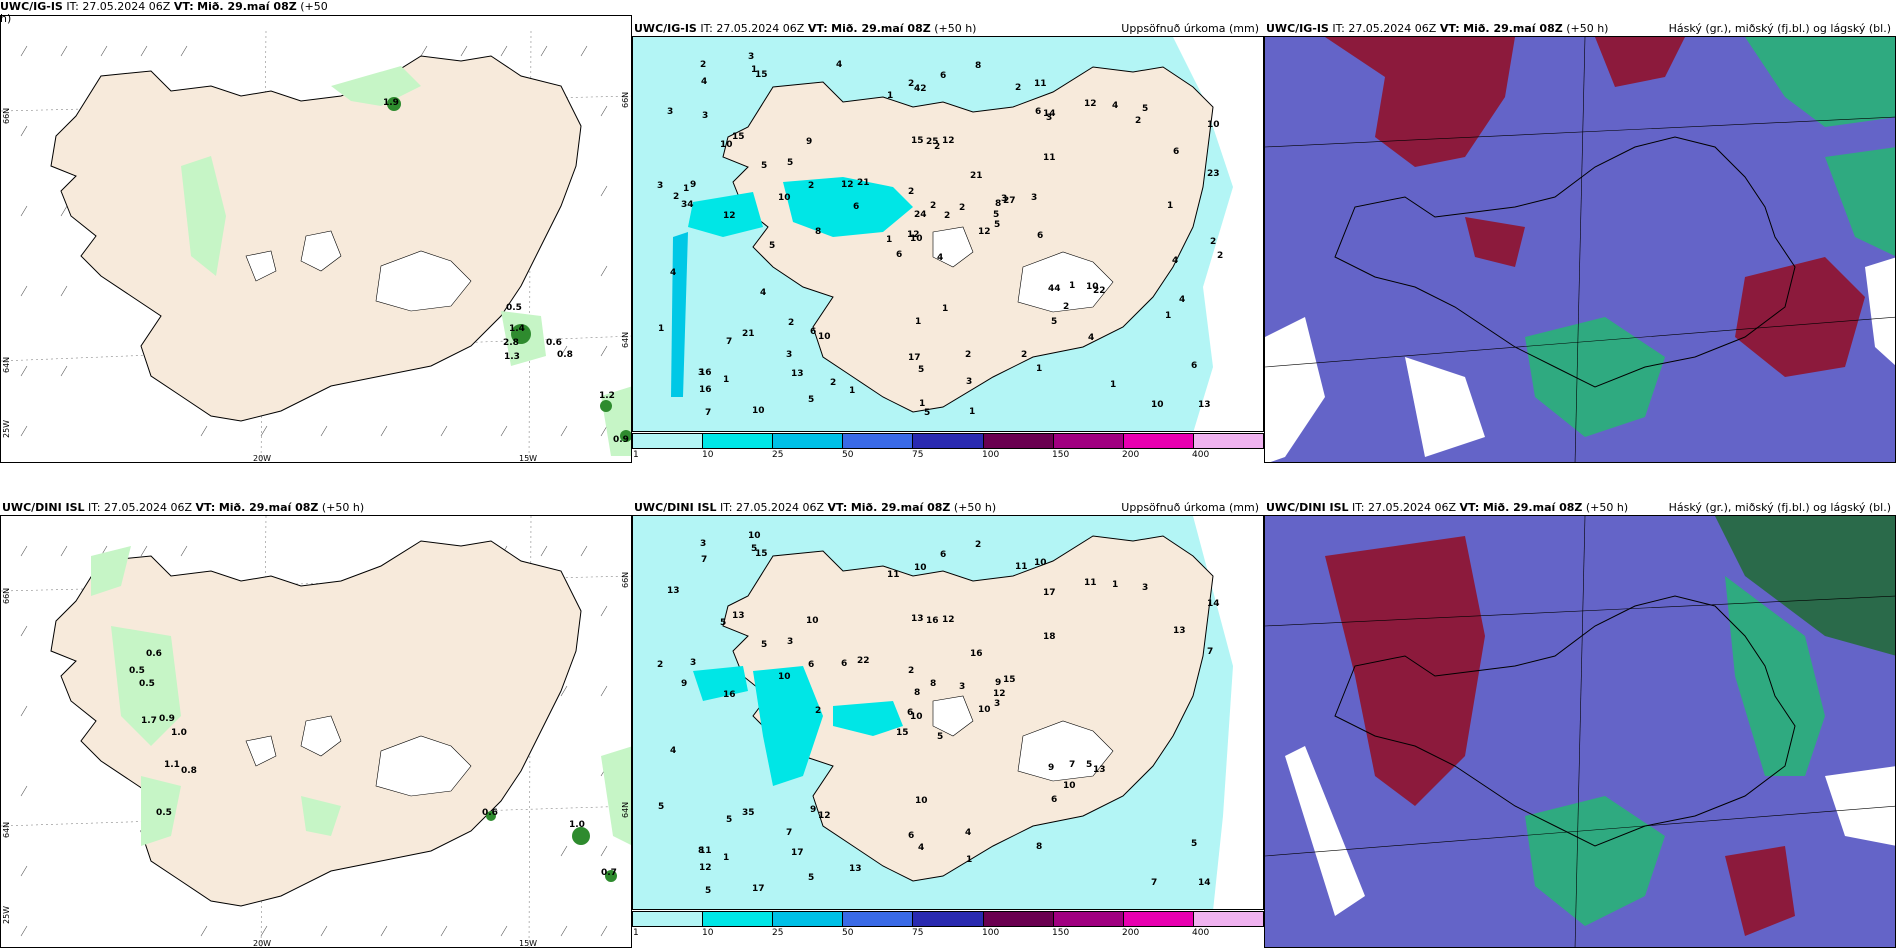 The height and width of the screenshot is (950, 1900). I want to click on lat-label: 66N, so click(625, 579).